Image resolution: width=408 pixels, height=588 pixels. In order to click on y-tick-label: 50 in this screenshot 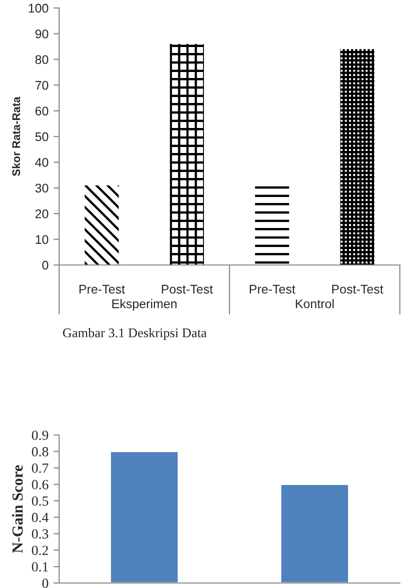, I will do `click(41, 137)`.